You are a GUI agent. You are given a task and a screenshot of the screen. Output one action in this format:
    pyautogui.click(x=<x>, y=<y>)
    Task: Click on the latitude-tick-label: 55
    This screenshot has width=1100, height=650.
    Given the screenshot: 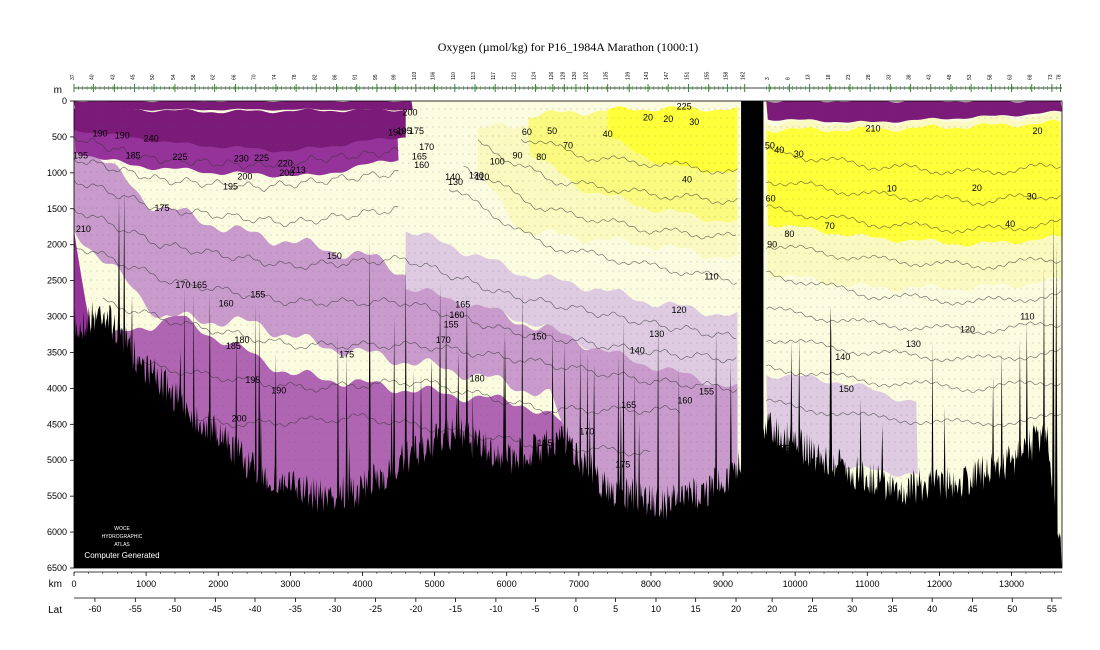 What is the action you would take?
    pyautogui.click(x=1052, y=609)
    